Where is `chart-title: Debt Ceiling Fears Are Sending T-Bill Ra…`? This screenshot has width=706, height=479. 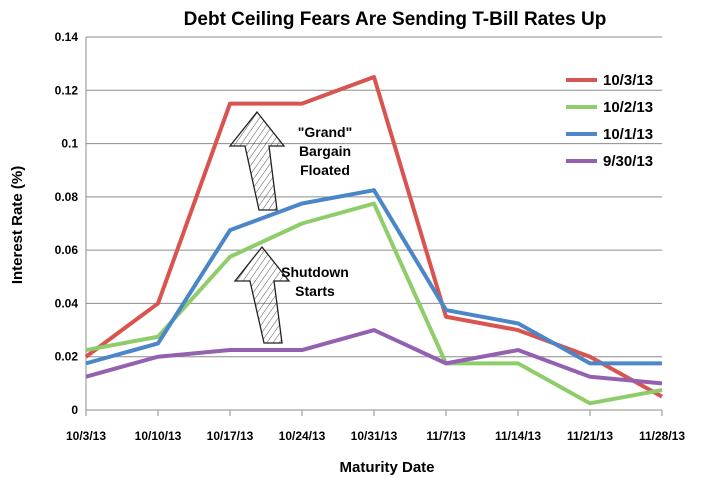 chart-title: Debt Ceiling Fears Are Sending T-Bill Ra… is located at coordinates (395, 19).